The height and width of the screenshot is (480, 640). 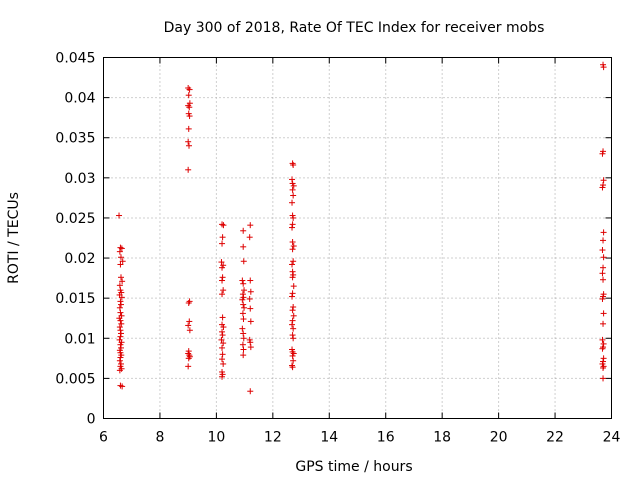 I want to click on x-tick-label: 6, so click(x=103, y=438).